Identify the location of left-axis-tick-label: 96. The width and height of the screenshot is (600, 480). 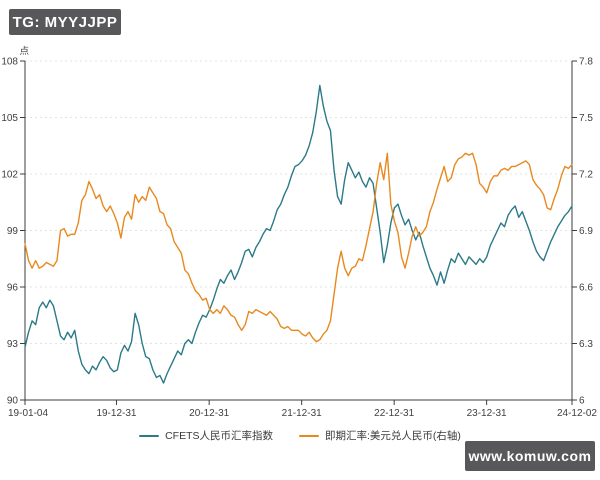
(13, 288).